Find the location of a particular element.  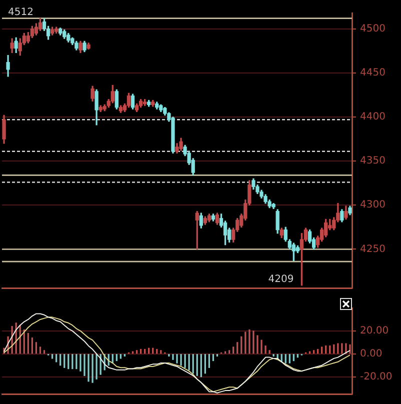

y-tick-label: -20.00 is located at coordinates (376, 376).